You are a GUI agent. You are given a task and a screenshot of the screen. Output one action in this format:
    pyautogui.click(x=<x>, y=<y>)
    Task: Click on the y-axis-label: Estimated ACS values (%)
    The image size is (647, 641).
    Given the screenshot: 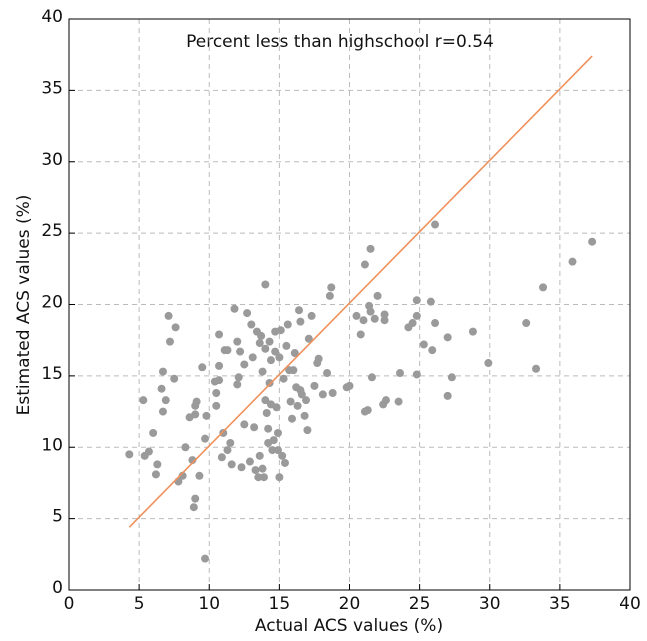 What is the action you would take?
    pyautogui.click(x=24, y=305)
    